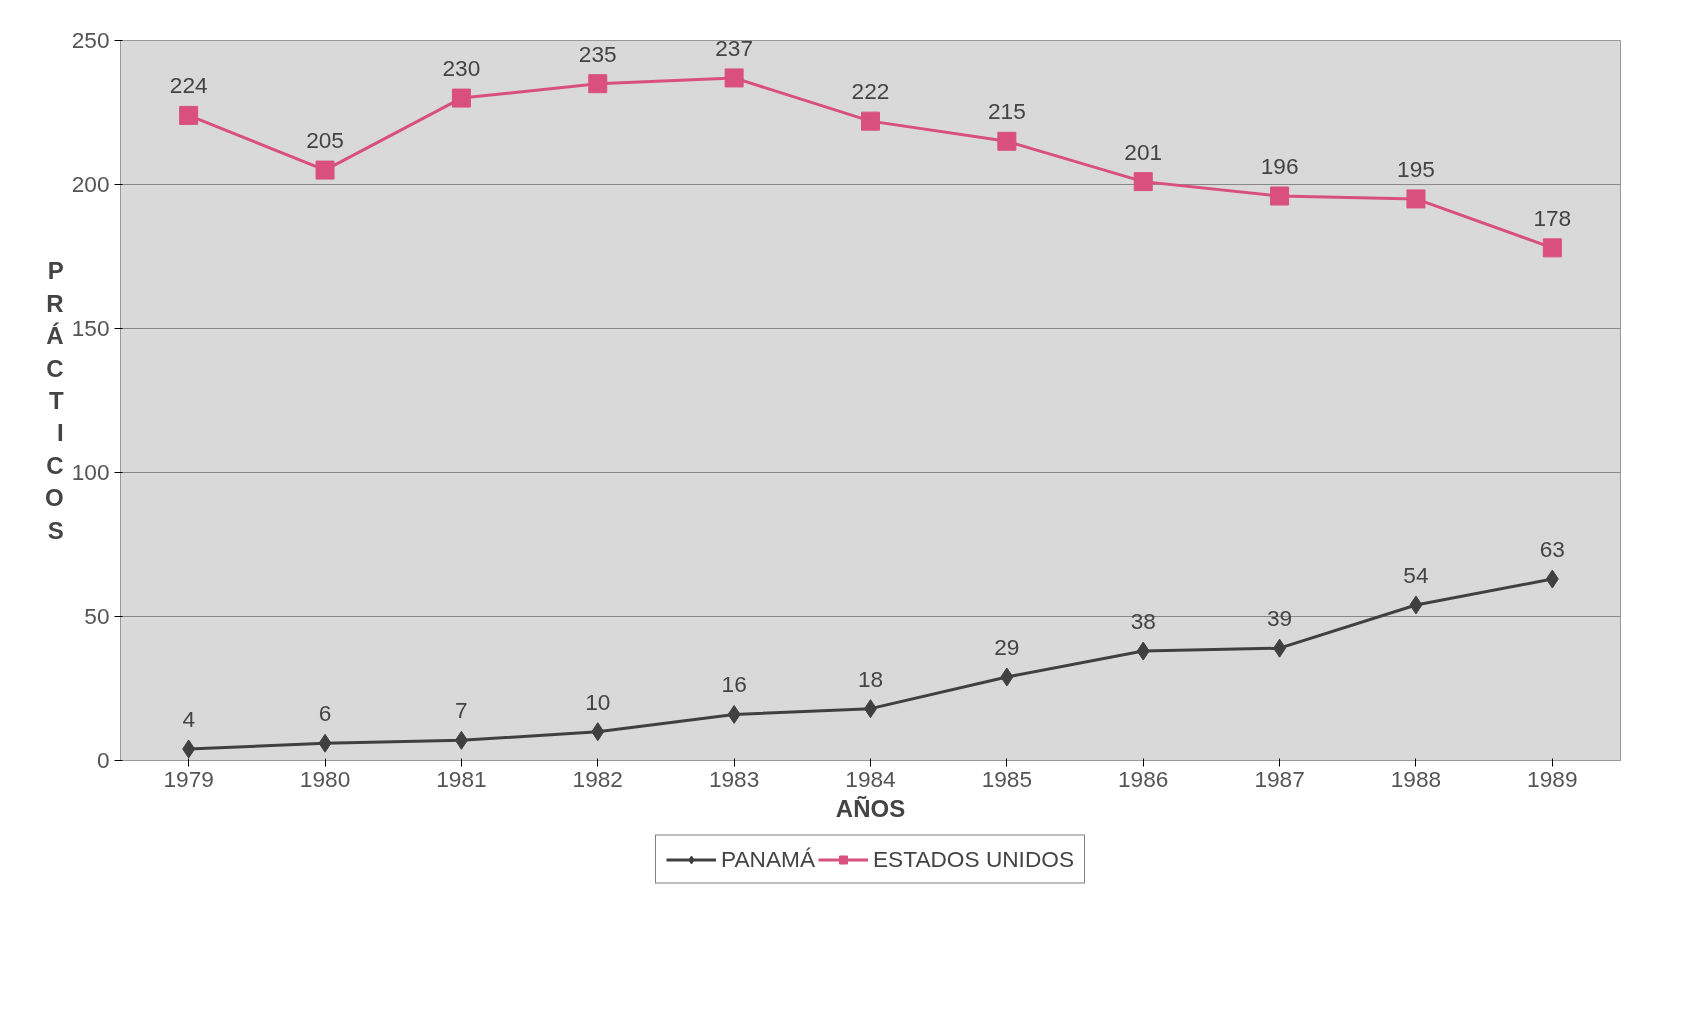 This screenshot has height=1026, width=1700. I want to click on data-label: 29, so click(1007, 646).